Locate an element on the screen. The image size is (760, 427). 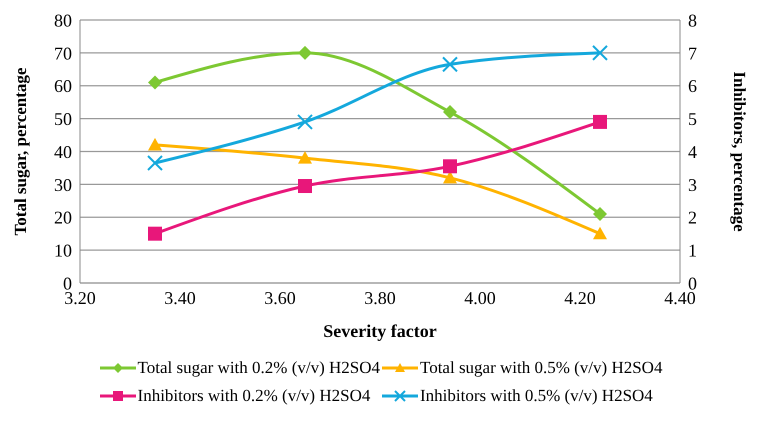
y2-tick-label: 7 is located at coordinates (692, 53).